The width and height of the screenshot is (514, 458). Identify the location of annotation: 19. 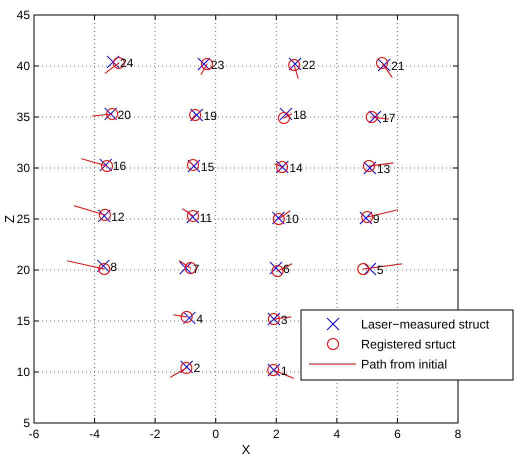
(211, 115).